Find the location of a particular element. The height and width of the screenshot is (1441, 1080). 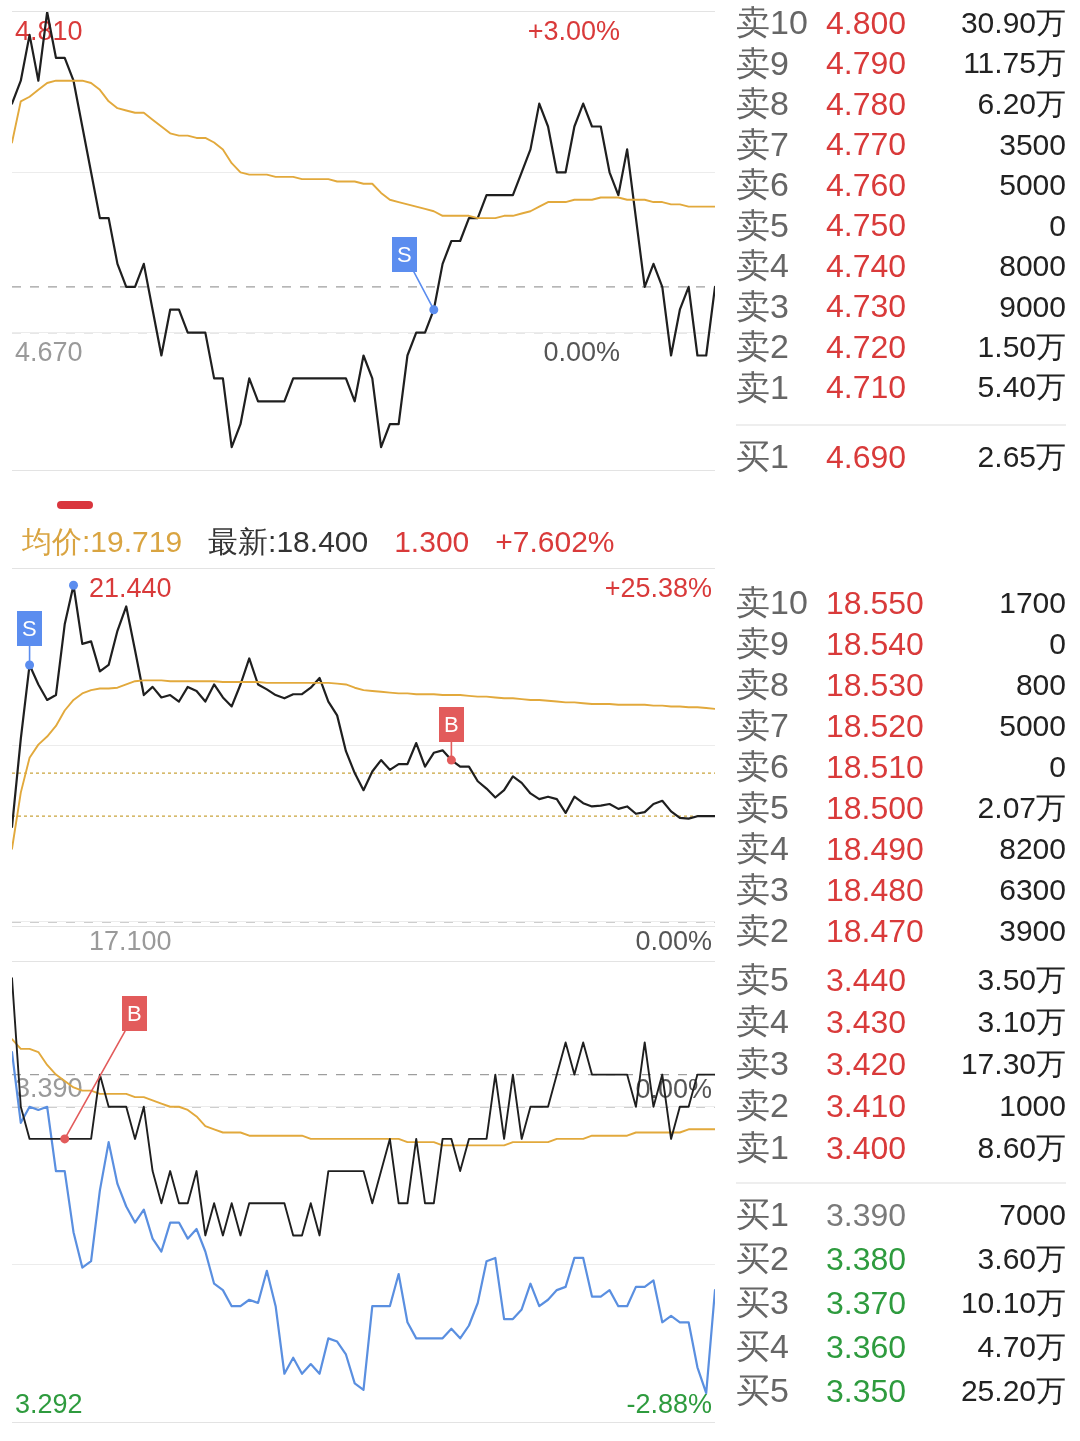

text: 1.300 is located at coordinates (432, 542).